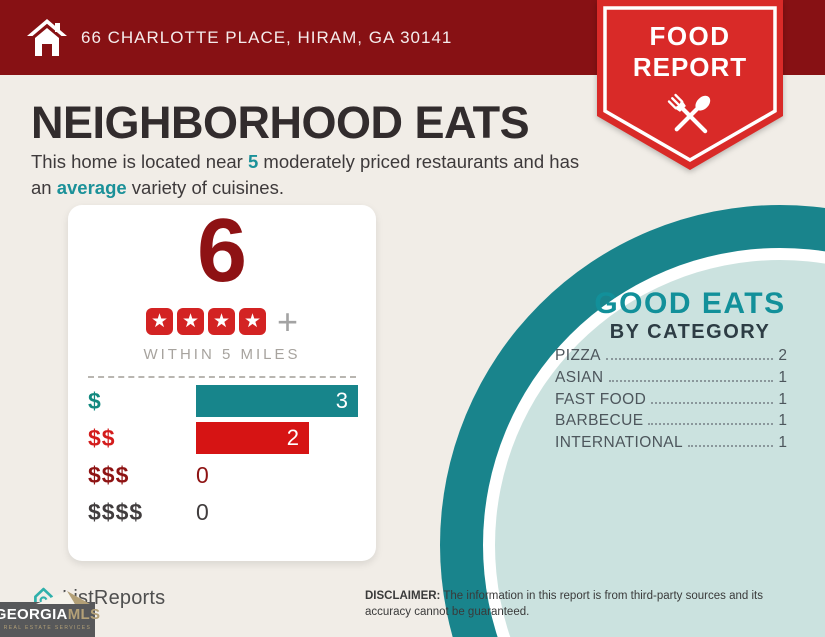  I want to click on page-title: NEIGHBORHOOD EATS, so click(280, 122).